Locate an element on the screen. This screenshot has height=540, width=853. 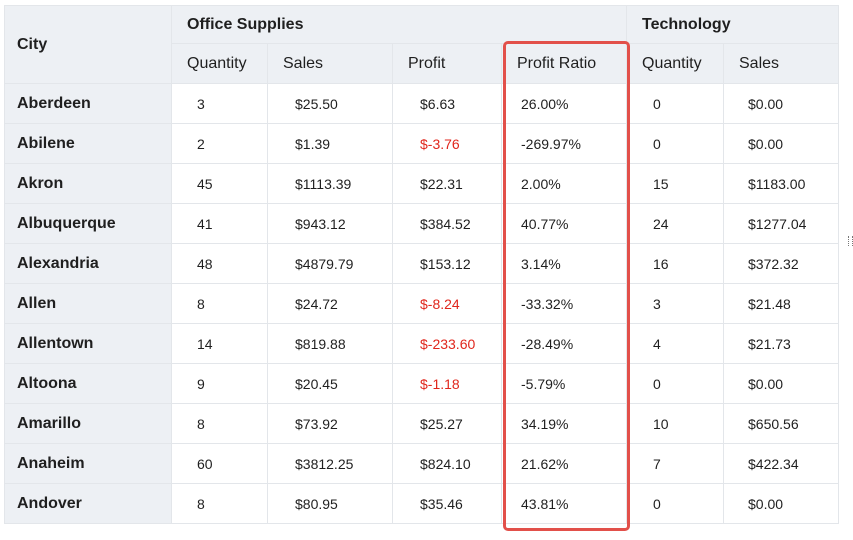
os-profit-ratio-cell: 34.19% is located at coordinates (564, 423).